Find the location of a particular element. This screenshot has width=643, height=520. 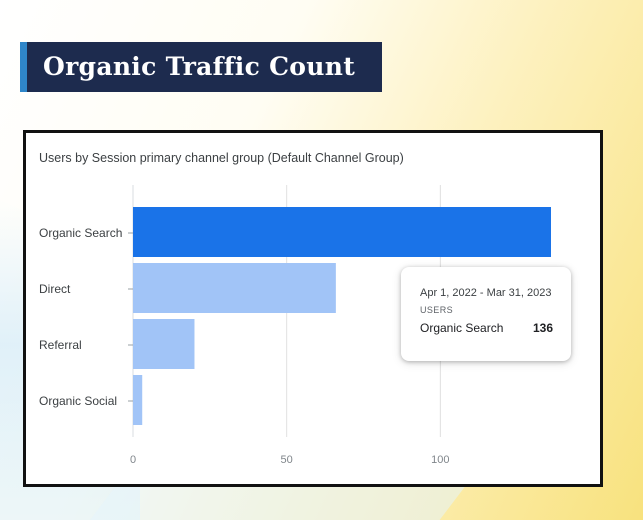

tooltip-row: Organic Search 136 is located at coordinates (486, 328).